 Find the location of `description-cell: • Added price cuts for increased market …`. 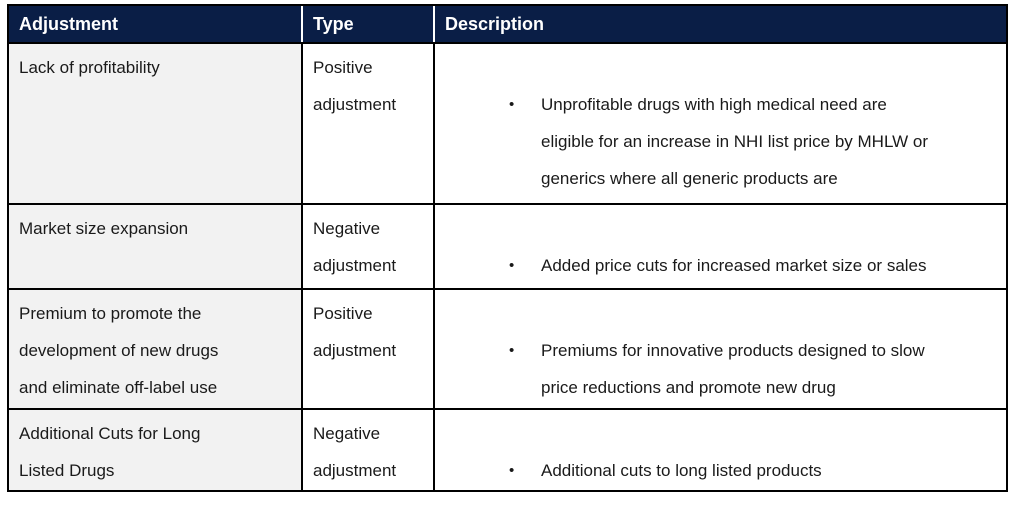

description-cell: • Added price cuts for increased market … is located at coordinates (720, 246).